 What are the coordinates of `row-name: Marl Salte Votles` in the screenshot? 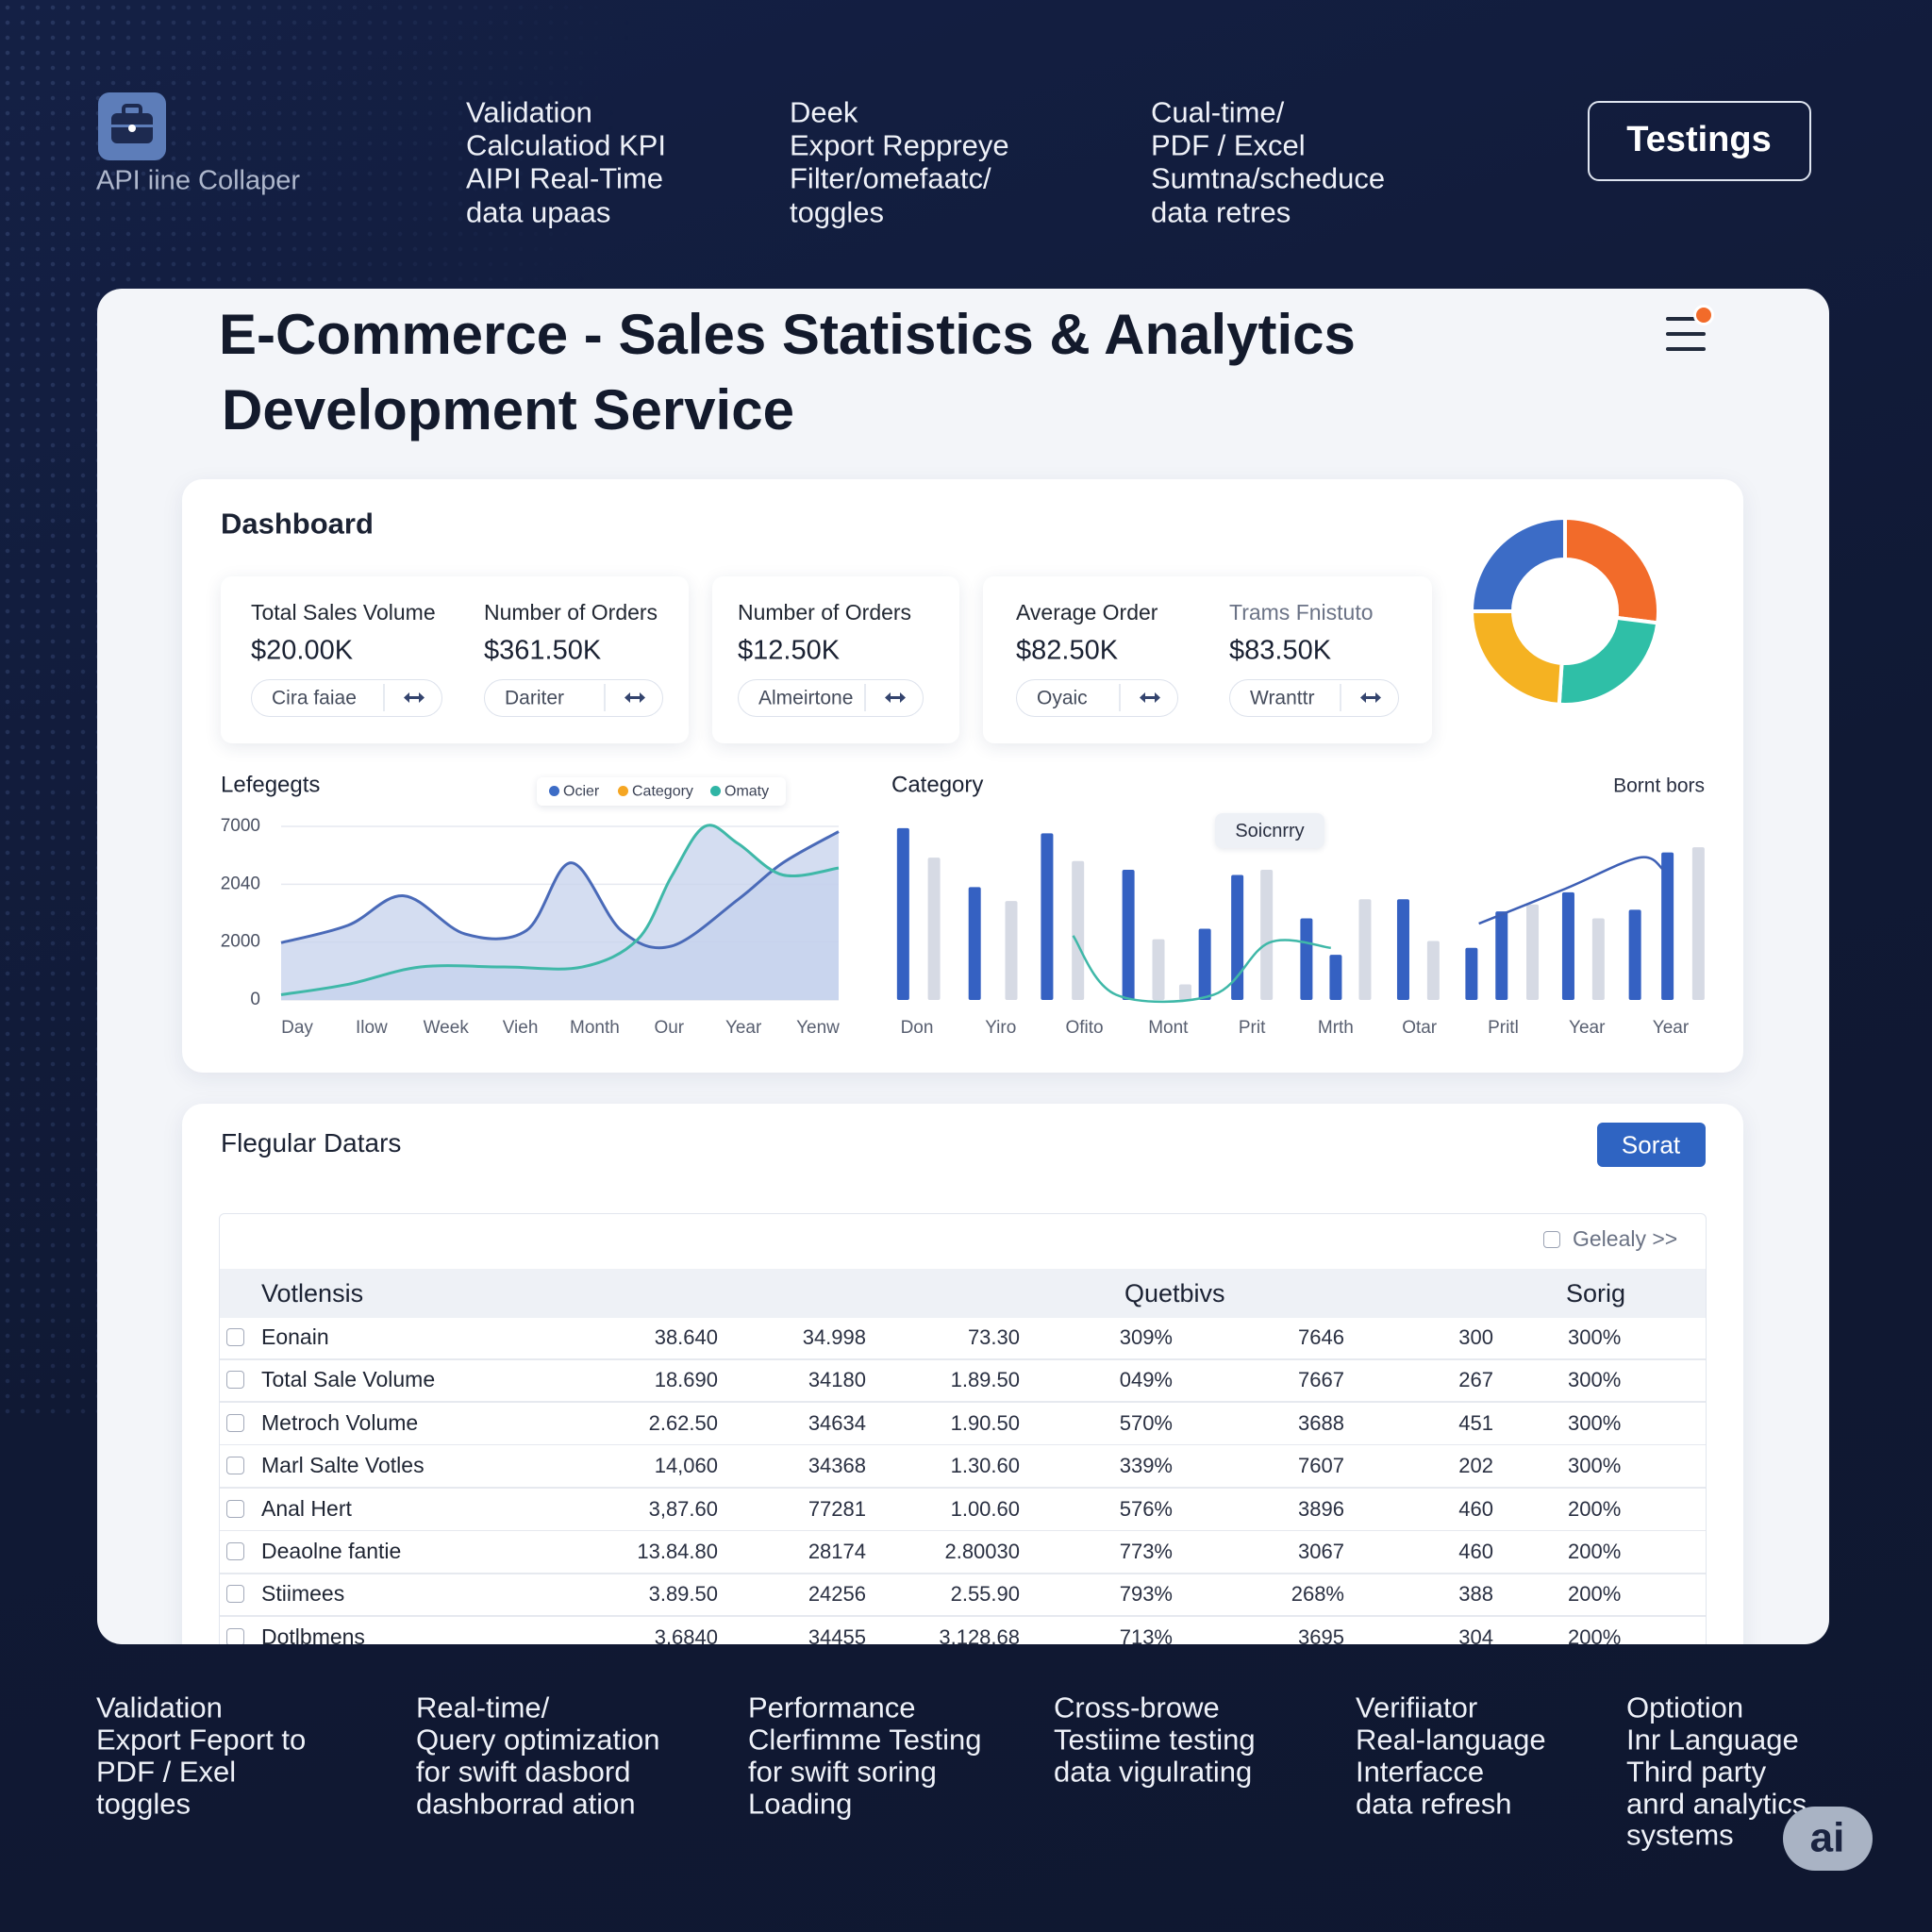 It's located at (343, 1466).